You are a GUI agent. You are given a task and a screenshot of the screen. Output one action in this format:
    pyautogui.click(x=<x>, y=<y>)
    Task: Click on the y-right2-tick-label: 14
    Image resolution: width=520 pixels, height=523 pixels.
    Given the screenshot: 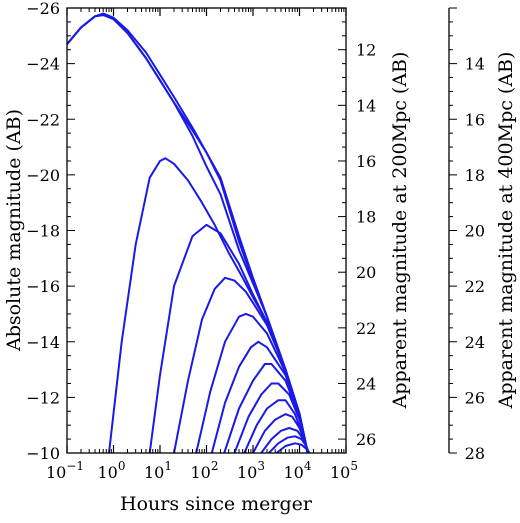 What is the action you would take?
    pyautogui.click(x=475, y=64)
    